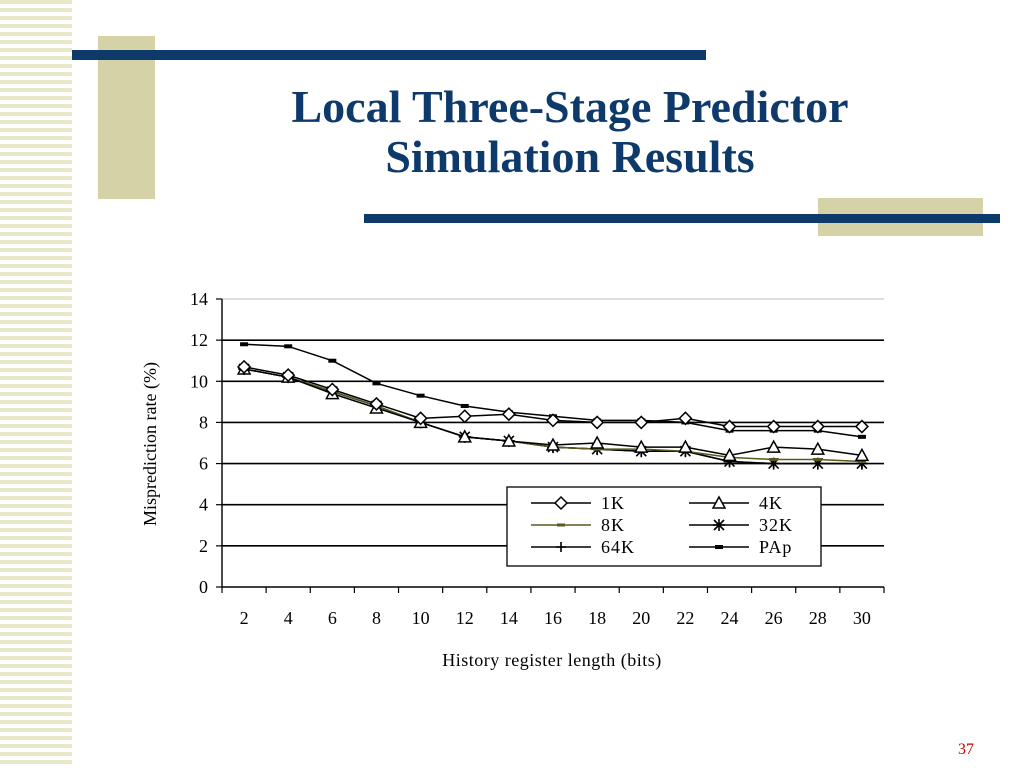 Image resolution: width=1024 pixels, height=768 pixels. What do you see at coordinates (570, 106) in the screenshot?
I see `slide-title-line-1: Local Three-Stage Predictor` at bounding box center [570, 106].